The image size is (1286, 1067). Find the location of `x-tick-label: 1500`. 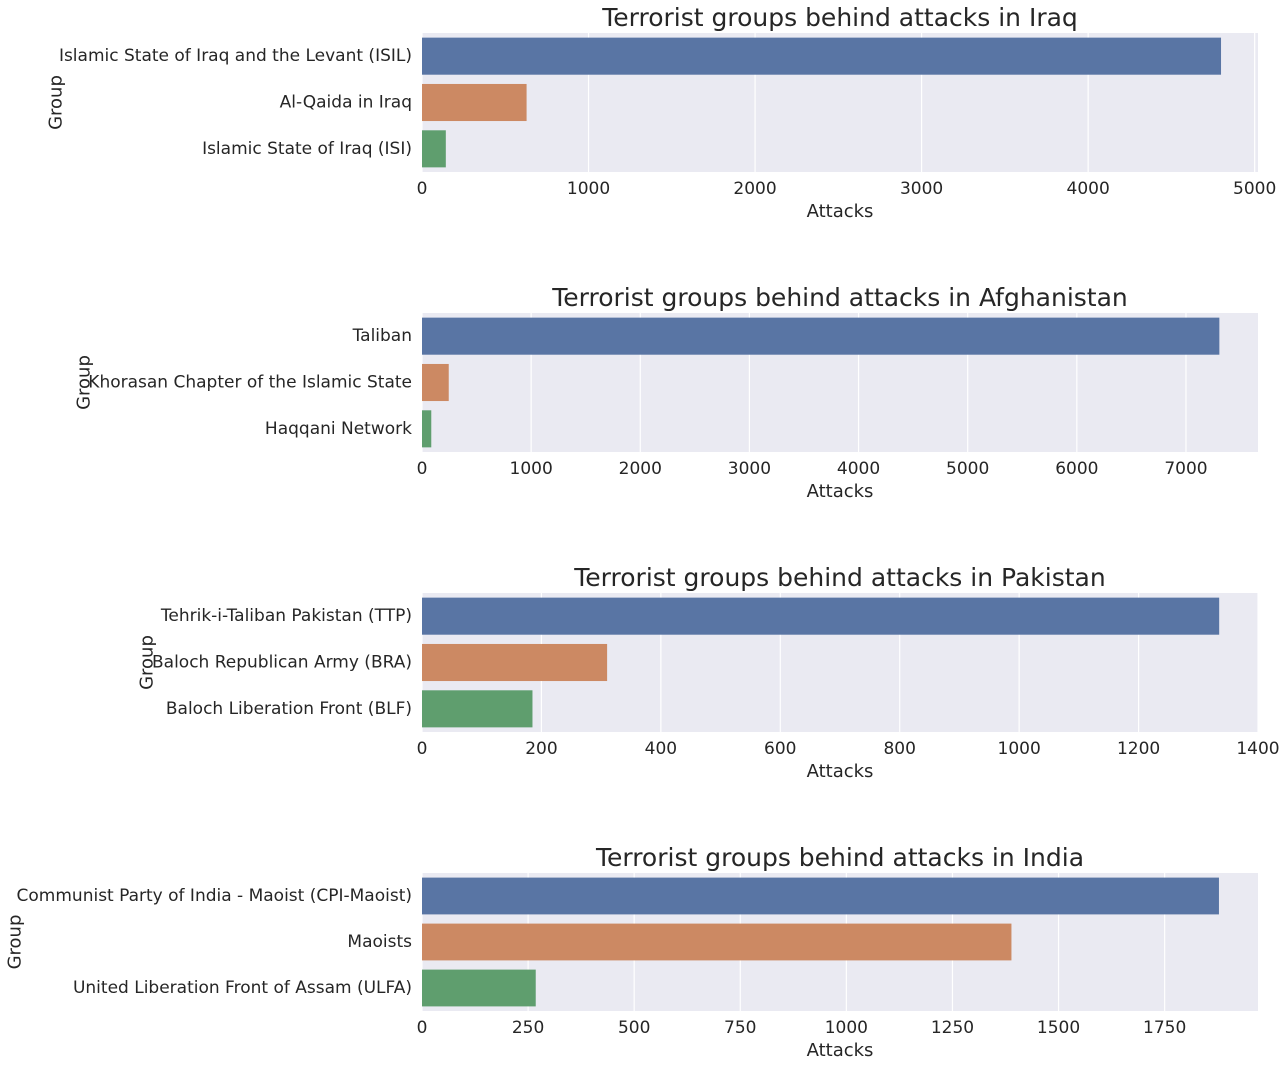

x-tick-label: 1500 is located at coordinates (1058, 1028).